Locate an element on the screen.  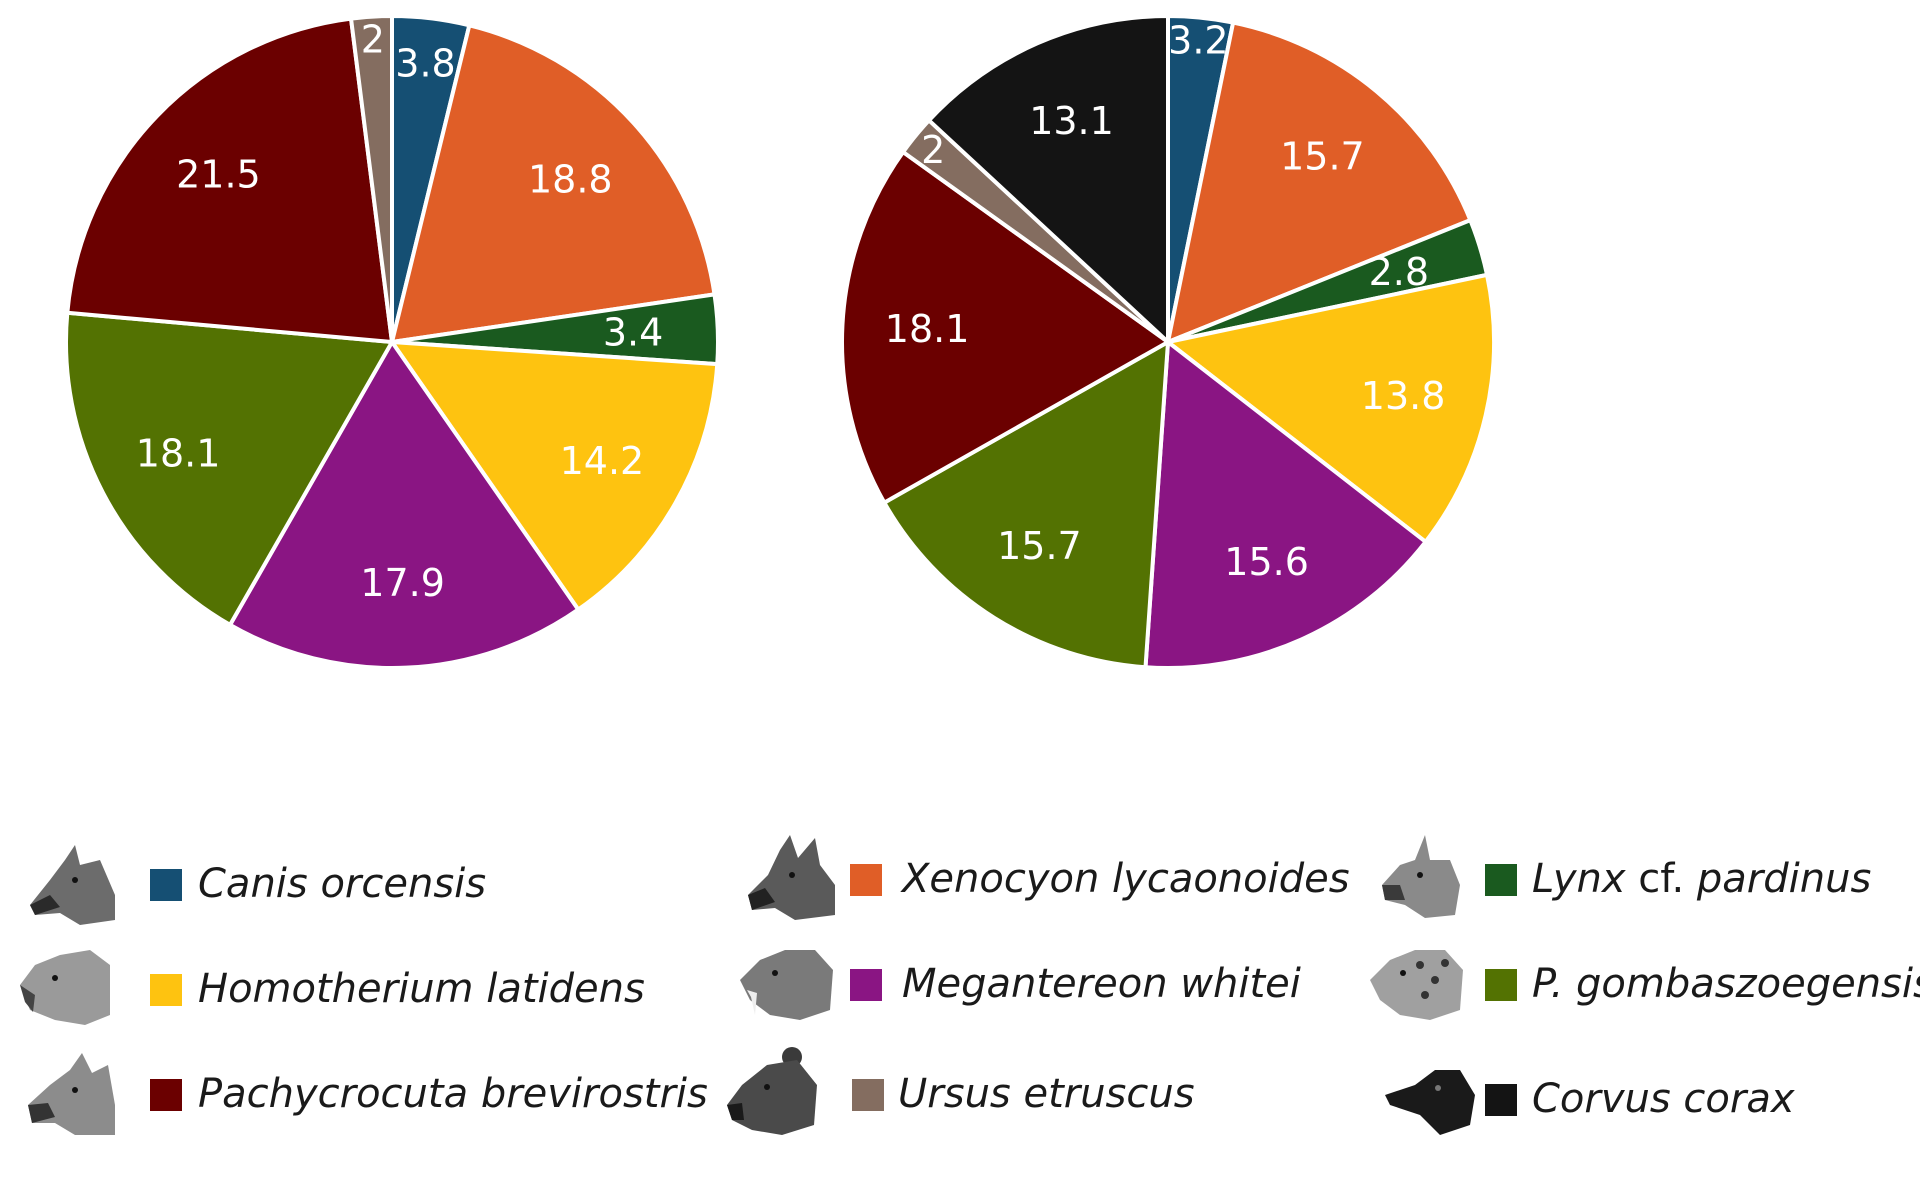
bear-head-icon is located at coordinates (772, 1091).